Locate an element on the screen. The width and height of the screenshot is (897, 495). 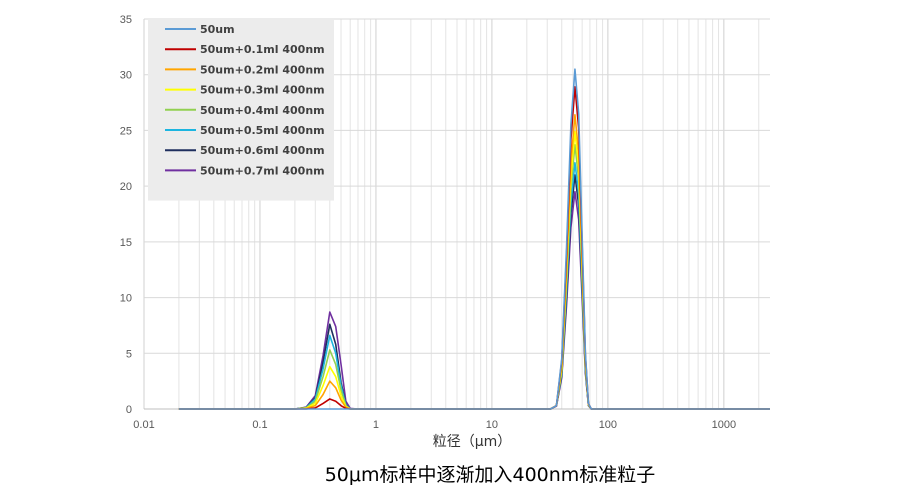
legend-label: 50um+0.5ml 400nm is located at coordinates (262, 130).